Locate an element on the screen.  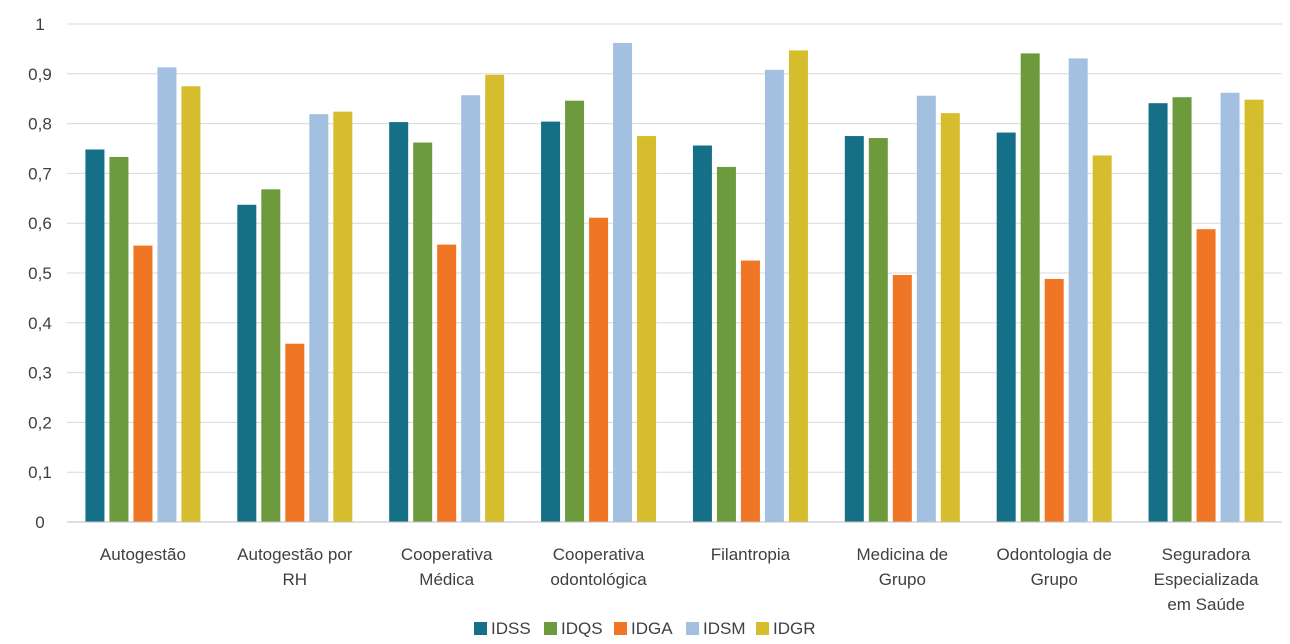
category-label: Cooperativa Médica is located at coordinates (447, 567).